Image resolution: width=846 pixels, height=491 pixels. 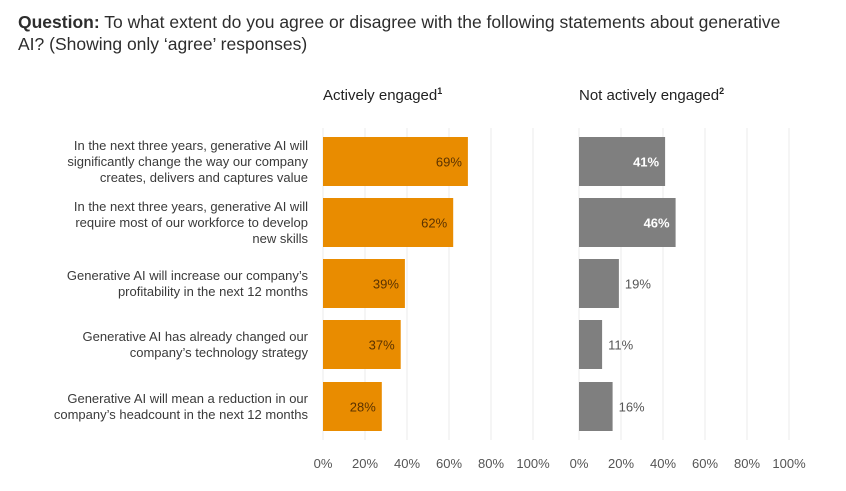 What do you see at coordinates (218, 352) in the screenshot?
I see `category-label-line: company’s technology strategy` at bounding box center [218, 352].